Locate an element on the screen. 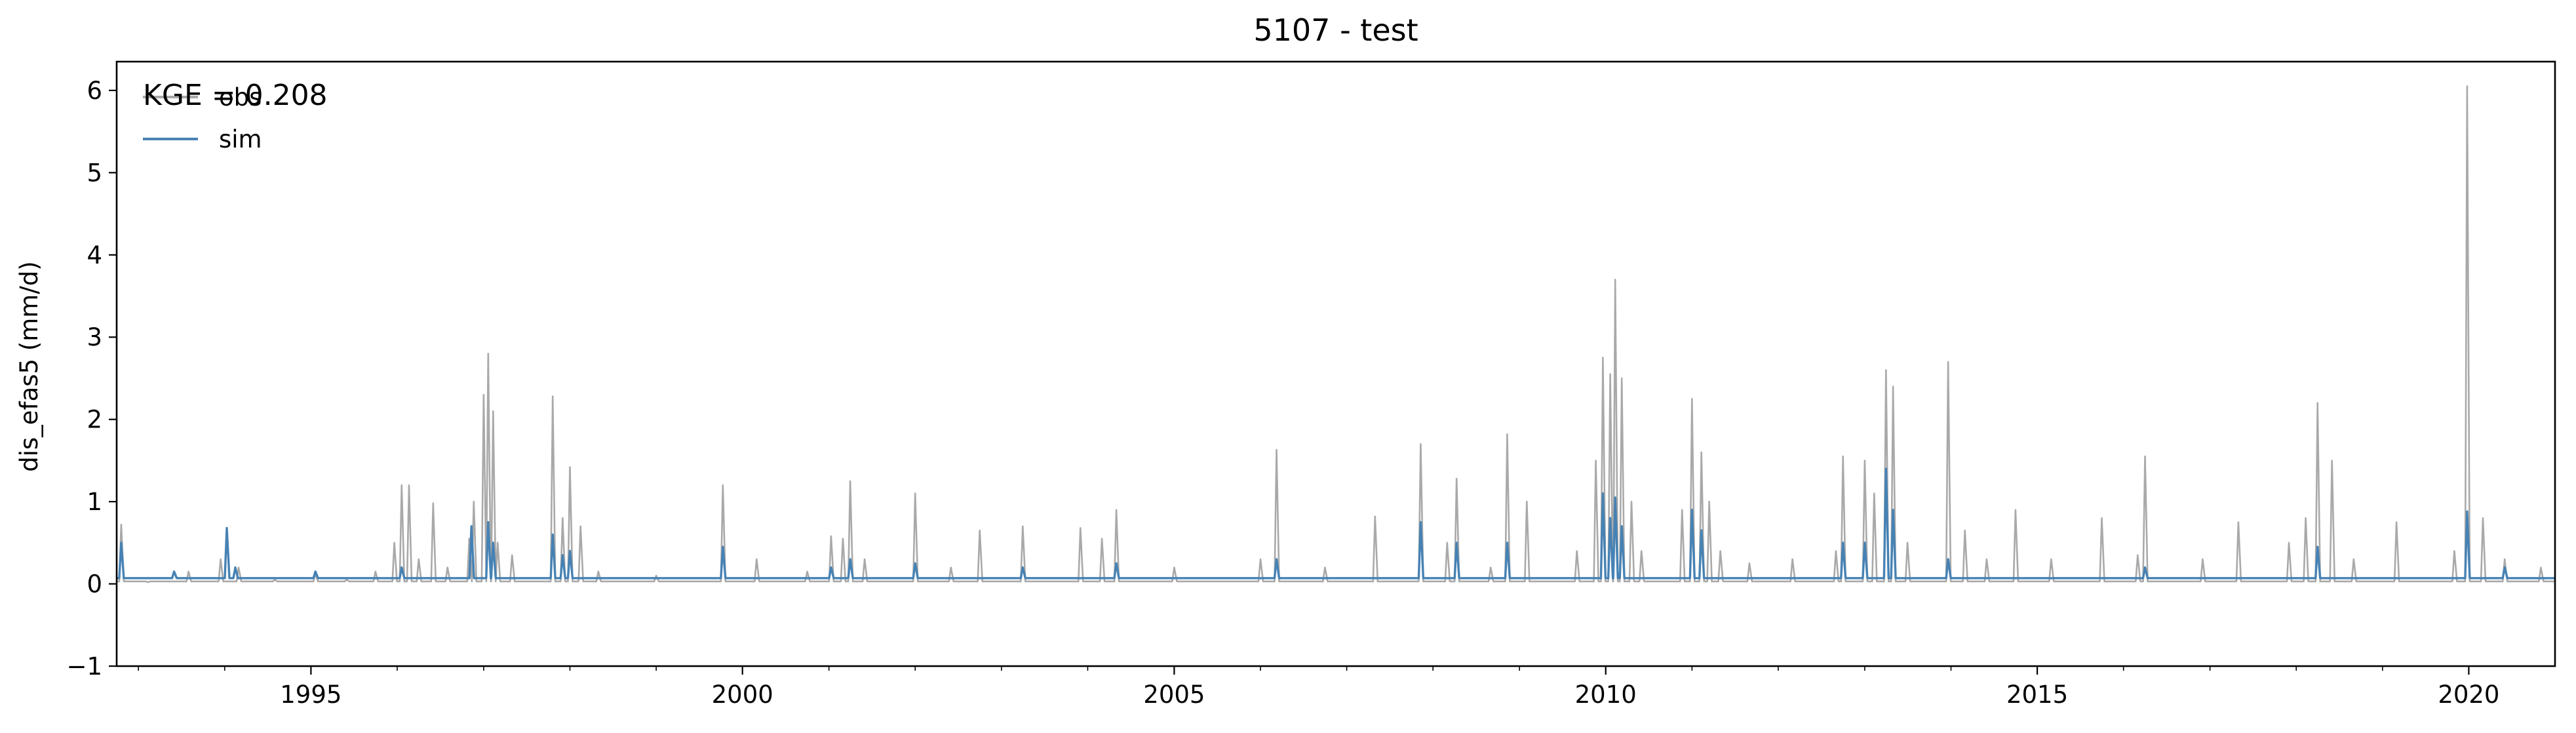  kge-annotation: KGE = 0.208 is located at coordinates (235, 95).